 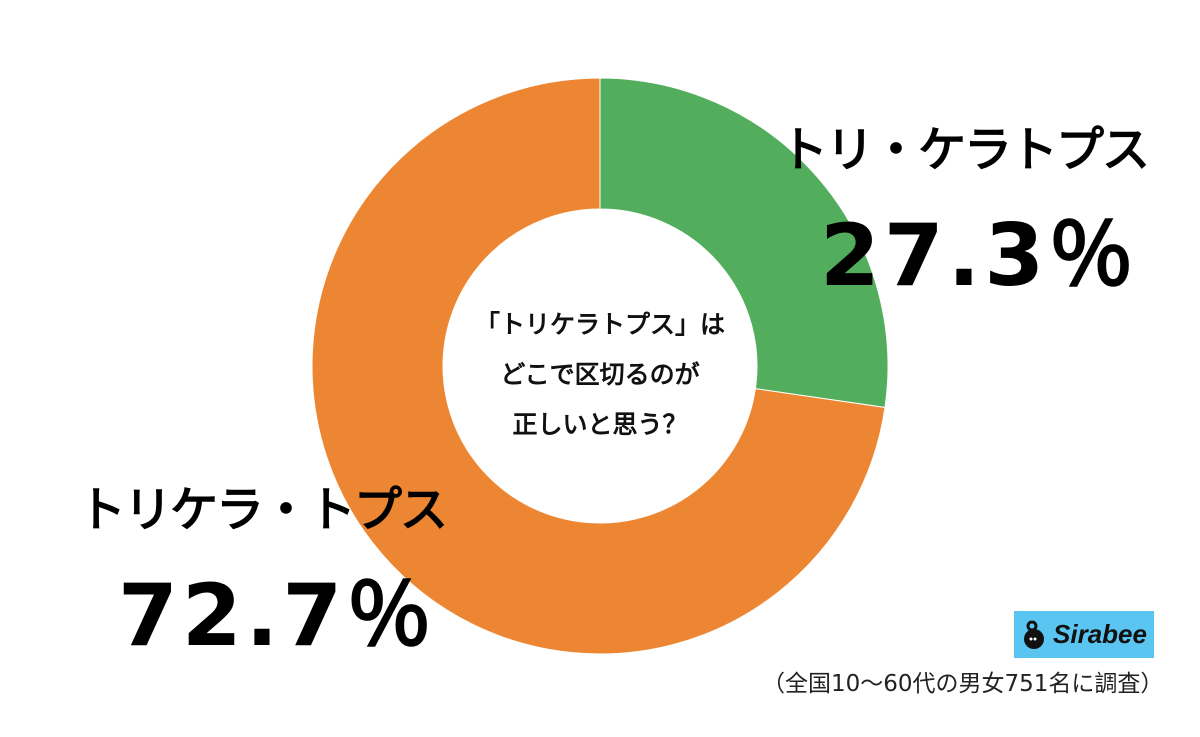 I want to click on sirabee-logo: Sirabee, so click(x=1084, y=634).